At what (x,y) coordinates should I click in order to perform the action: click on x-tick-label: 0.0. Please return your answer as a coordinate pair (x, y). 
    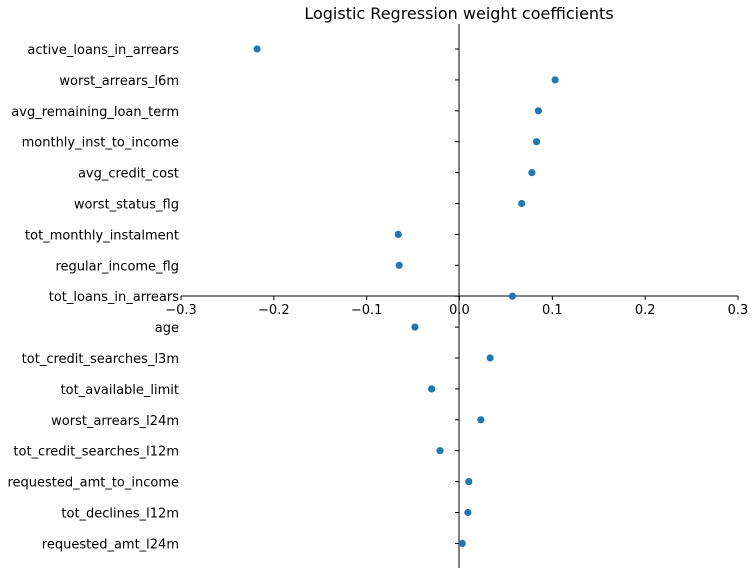
    Looking at the image, I should click on (459, 310).